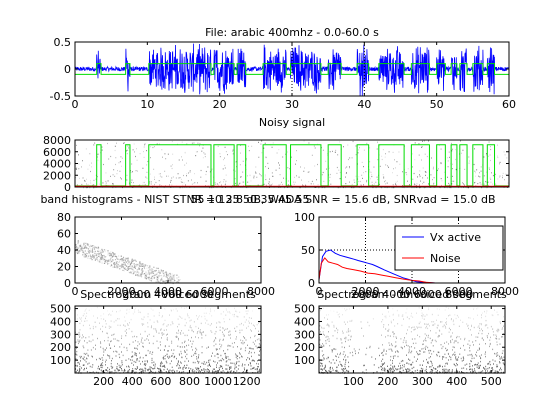 This screenshot has height=420, width=560. Describe the element at coordinates (292, 122) in the screenshot. I see `waveform-xlabel: Noisy signal` at that location.